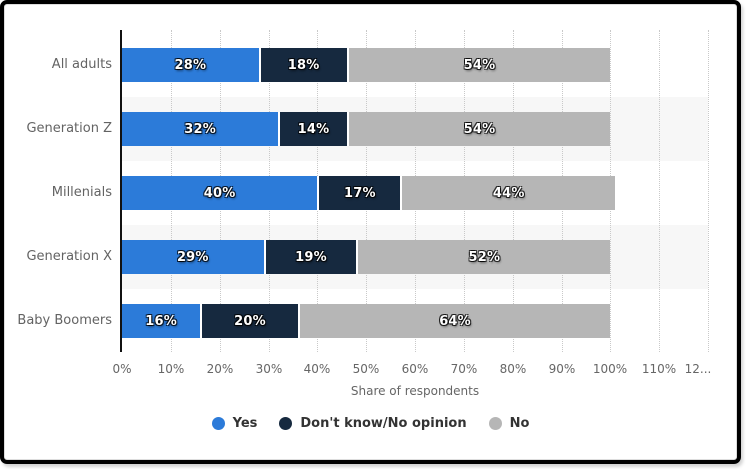  I want to click on data-label: 18%, so click(303, 65).